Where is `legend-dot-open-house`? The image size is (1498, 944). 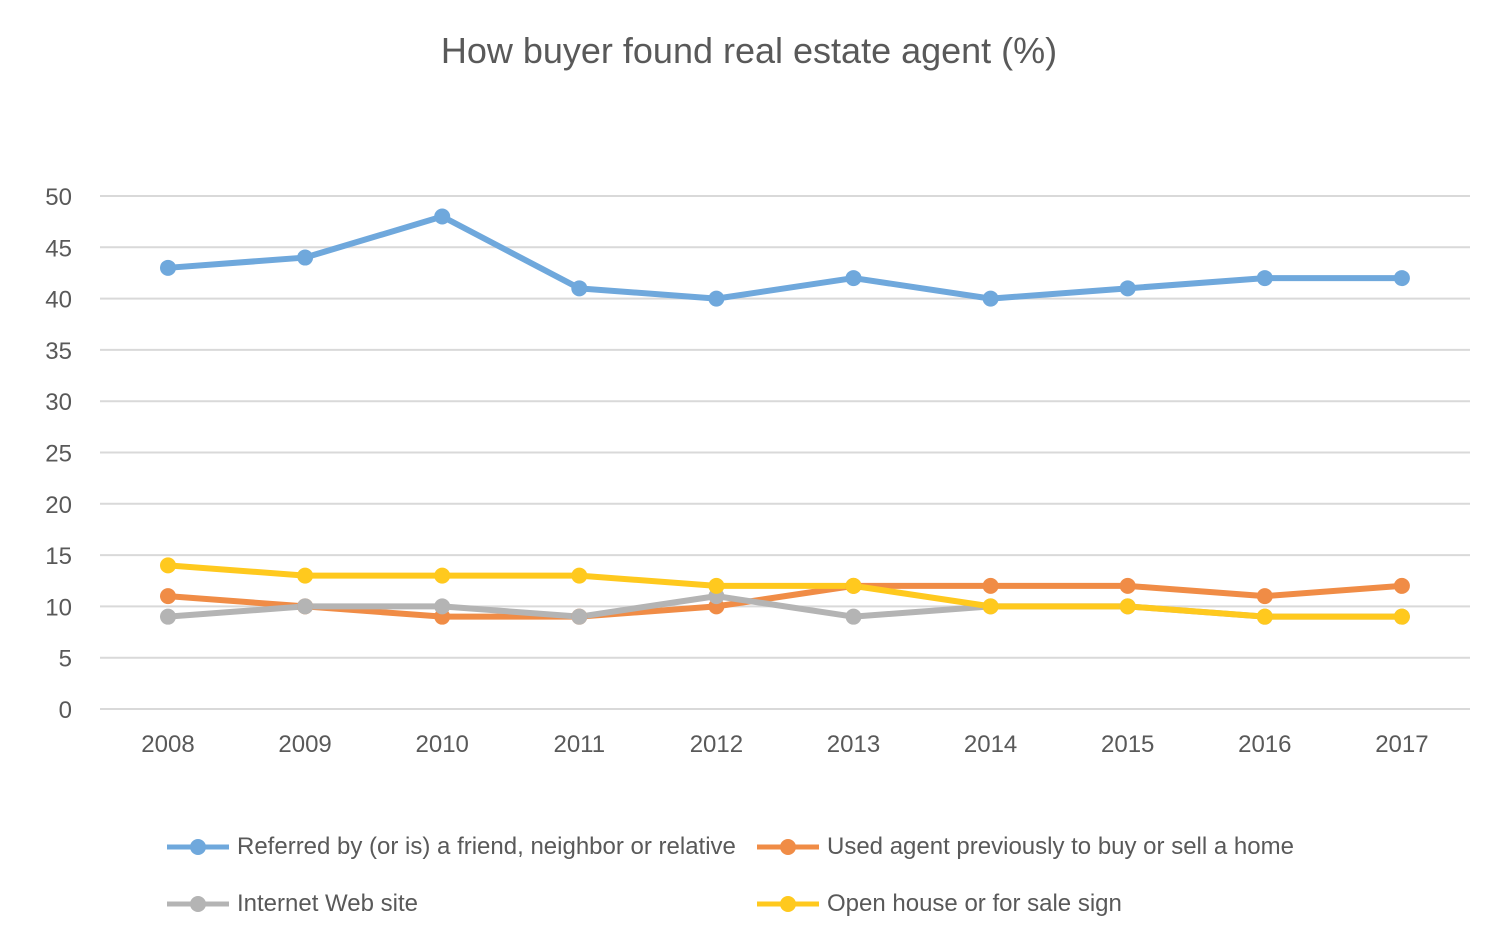 legend-dot-open-house is located at coordinates (788, 904).